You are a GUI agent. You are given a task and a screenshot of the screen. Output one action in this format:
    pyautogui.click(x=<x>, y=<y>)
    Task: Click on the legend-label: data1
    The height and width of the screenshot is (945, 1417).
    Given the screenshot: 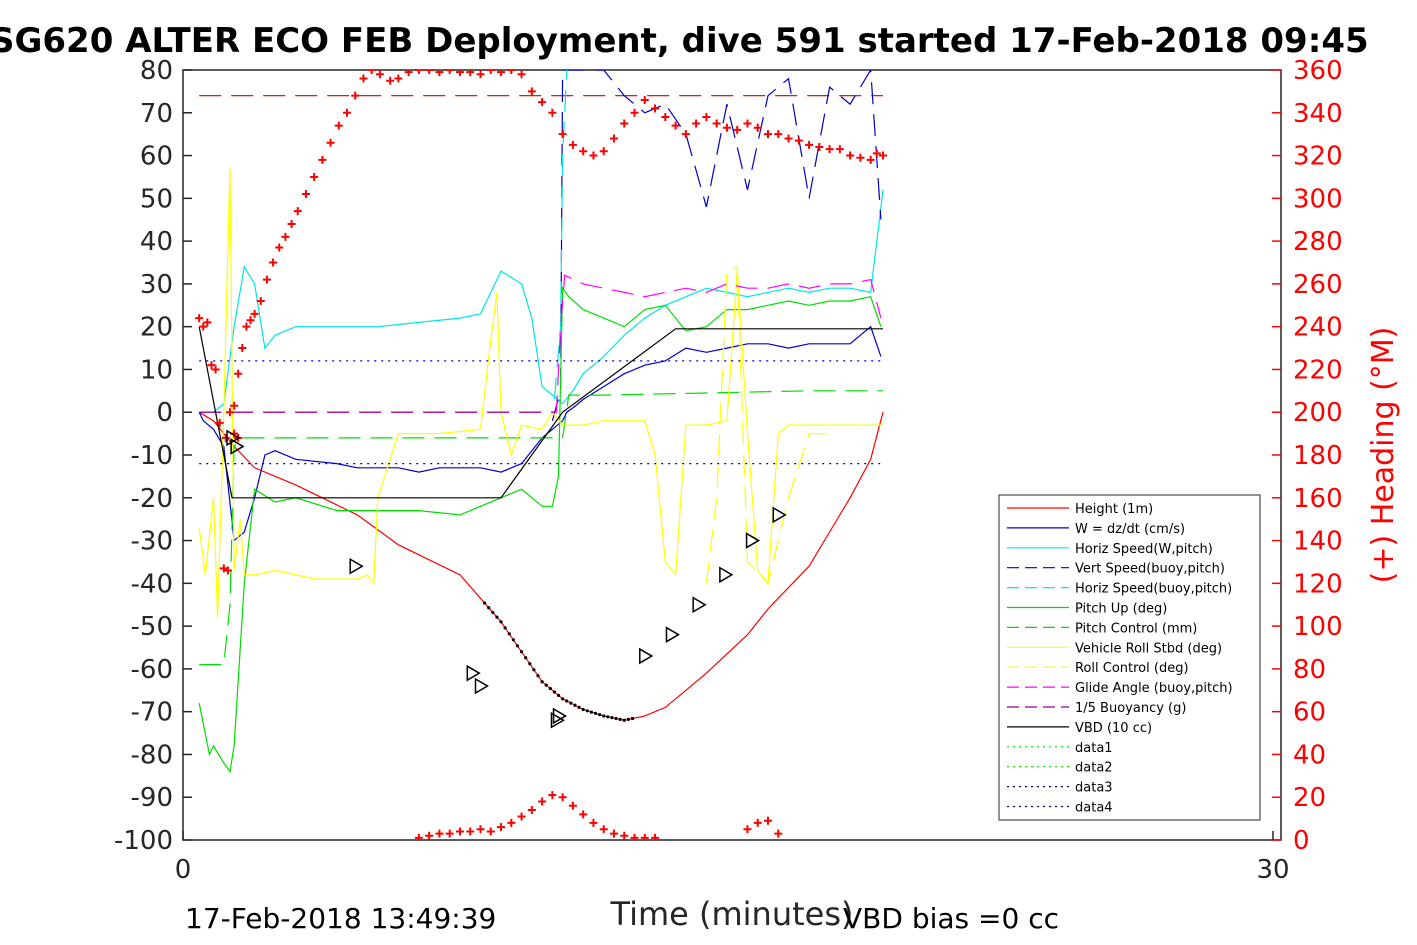 What is the action you would take?
    pyautogui.click(x=1094, y=748)
    